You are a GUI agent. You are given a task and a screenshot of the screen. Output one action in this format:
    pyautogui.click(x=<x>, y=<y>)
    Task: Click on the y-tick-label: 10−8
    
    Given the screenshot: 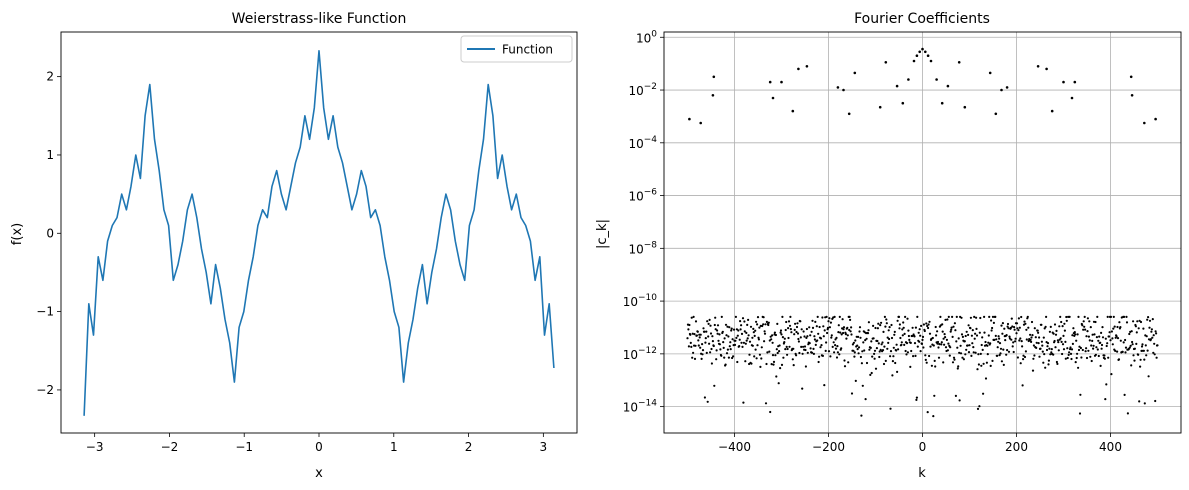 What is the action you would take?
    pyautogui.click(x=642, y=248)
    